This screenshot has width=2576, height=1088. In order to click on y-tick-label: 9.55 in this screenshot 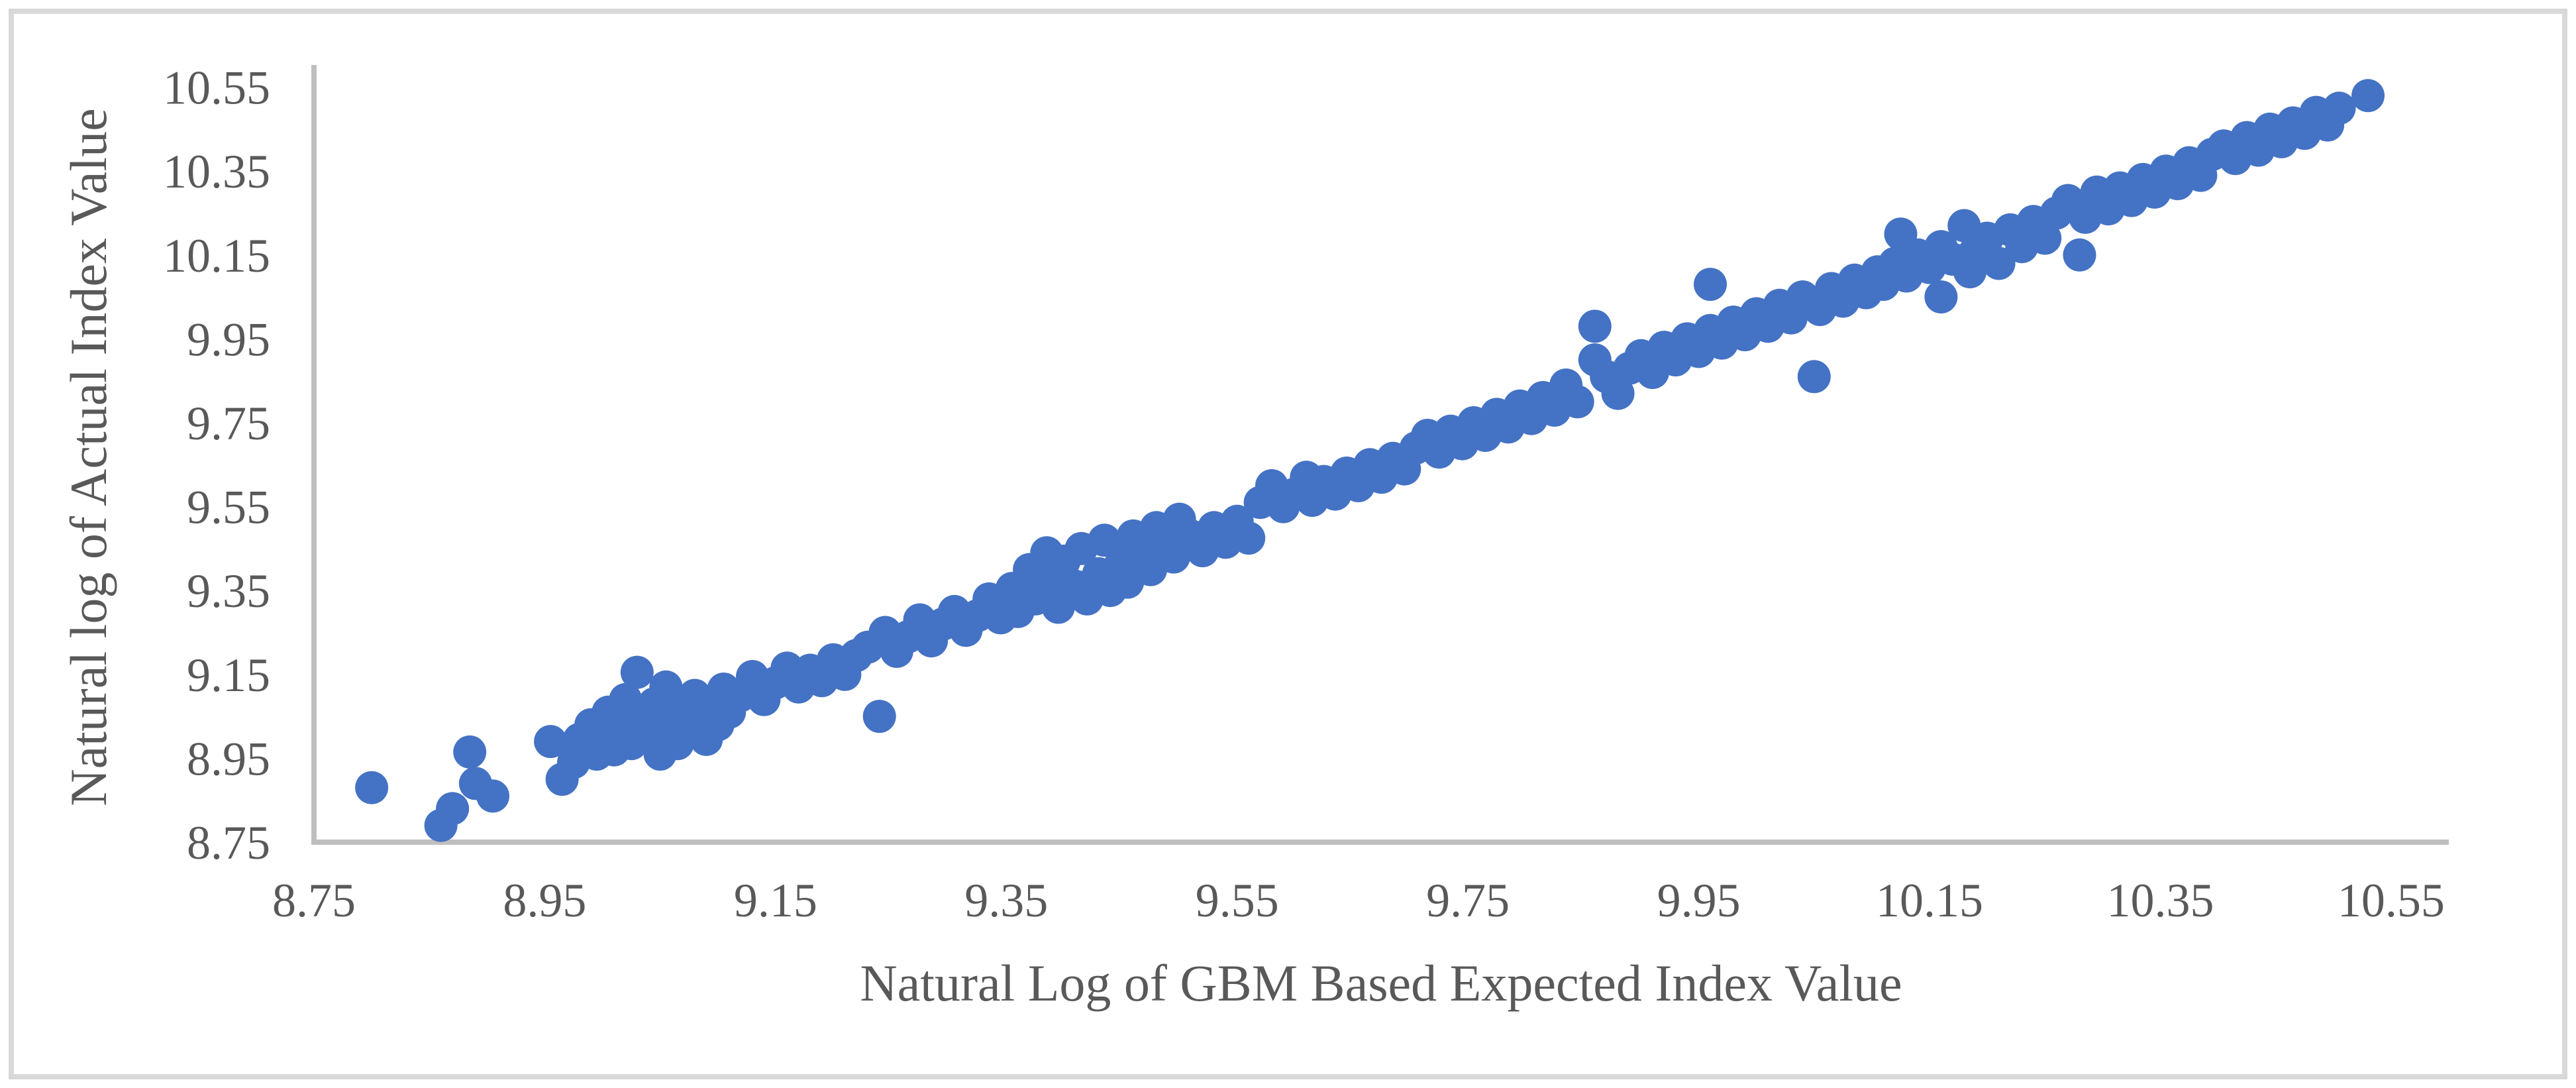, I will do `click(228, 508)`.